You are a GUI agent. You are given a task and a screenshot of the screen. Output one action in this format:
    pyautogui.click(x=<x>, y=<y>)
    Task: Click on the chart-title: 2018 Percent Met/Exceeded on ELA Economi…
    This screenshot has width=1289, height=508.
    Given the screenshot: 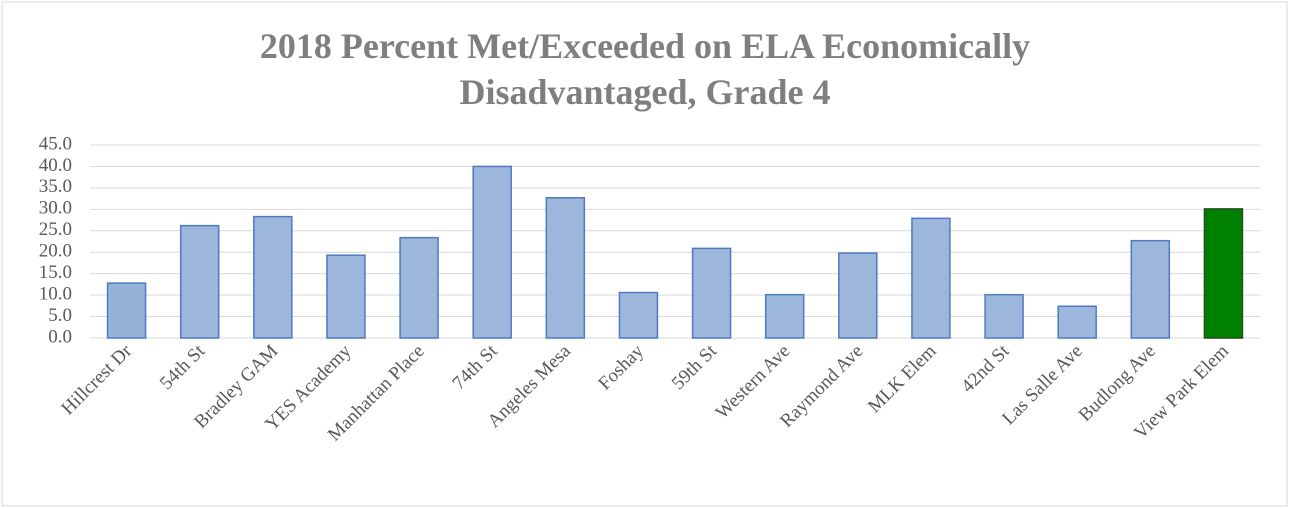 What is the action you would take?
    pyautogui.click(x=645, y=46)
    